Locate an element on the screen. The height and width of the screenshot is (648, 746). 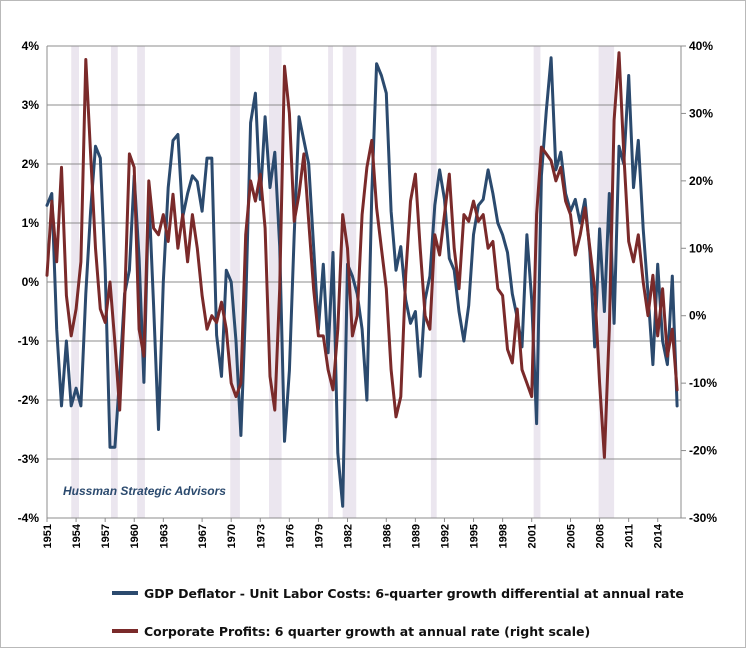
x-tick-label: 1973 is located at coordinates (261, 536).